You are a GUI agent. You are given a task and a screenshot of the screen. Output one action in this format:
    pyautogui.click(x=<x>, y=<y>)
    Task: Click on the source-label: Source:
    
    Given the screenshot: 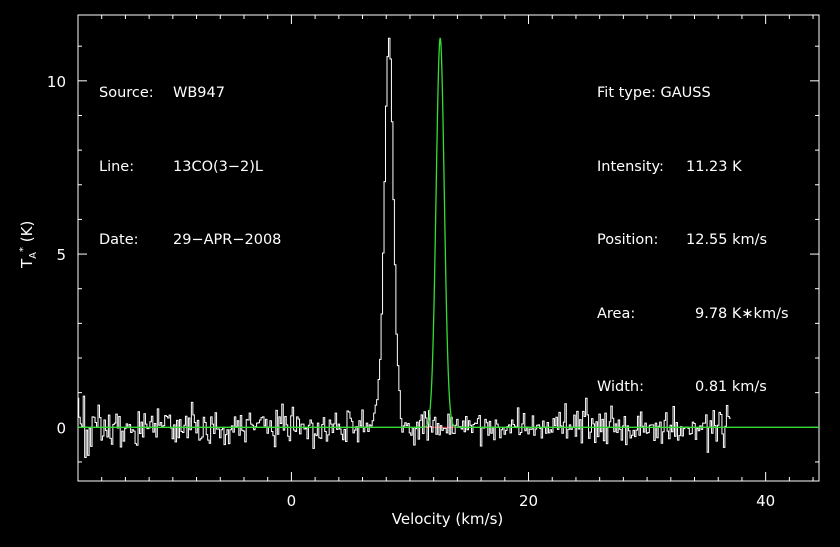 What is the action you would take?
    pyautogui.click(x=126, y=93)
    